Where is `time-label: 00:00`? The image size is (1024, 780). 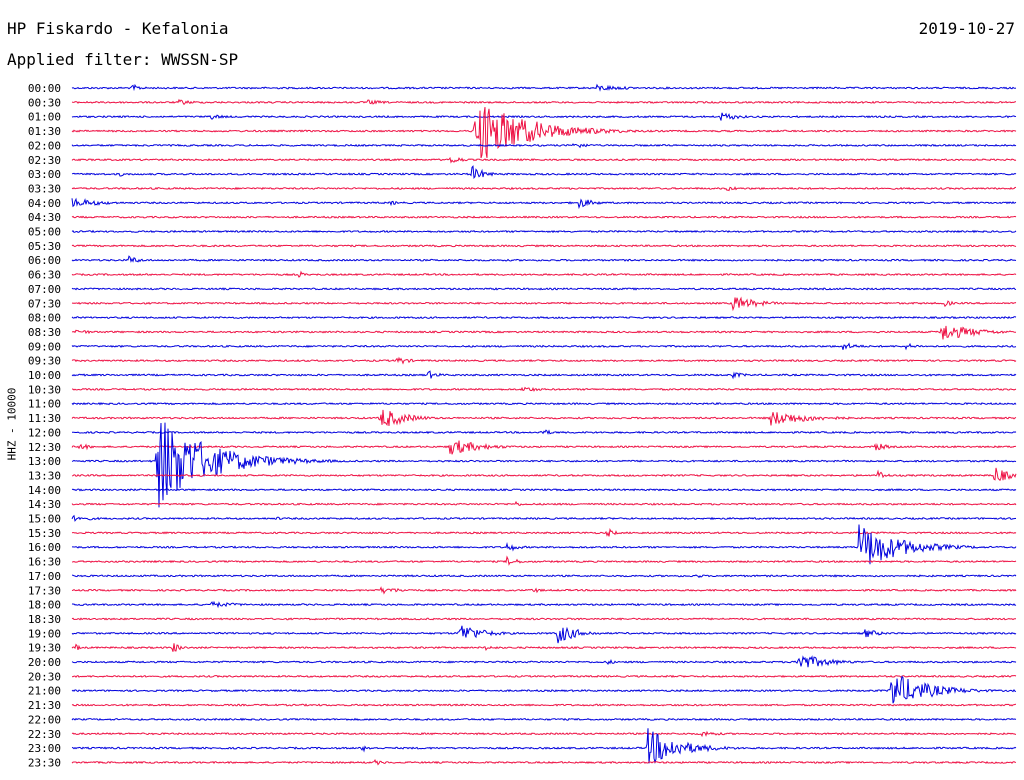
time-label: 00:00 is located at coordinates (44, 88).